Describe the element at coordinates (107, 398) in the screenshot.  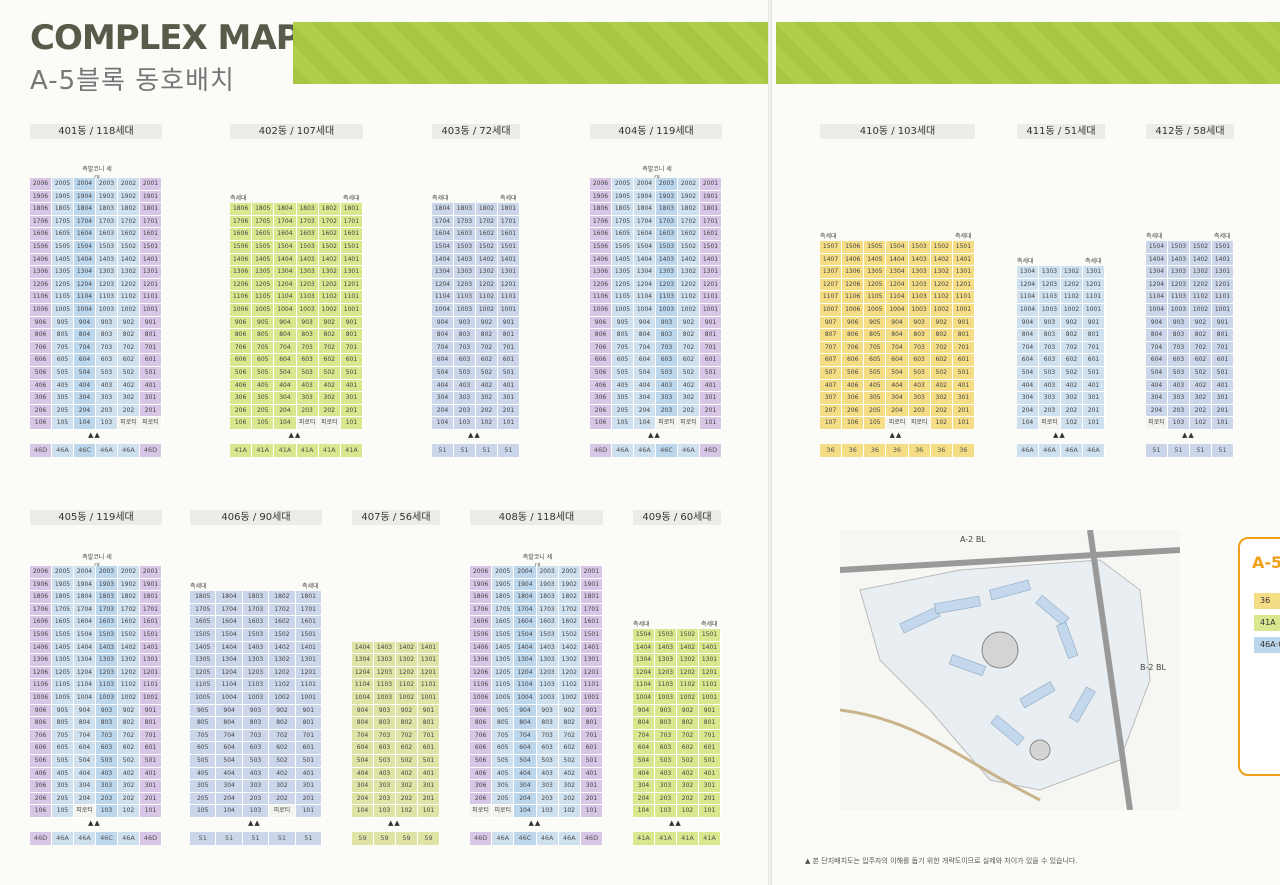
I see `unit-cell: 303` at that location.